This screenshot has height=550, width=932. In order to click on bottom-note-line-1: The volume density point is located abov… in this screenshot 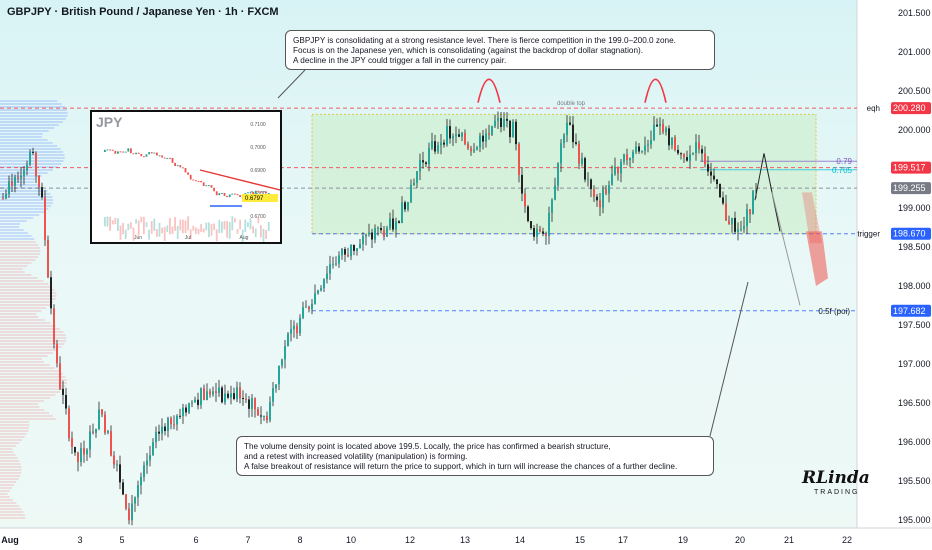, I will do `click(427, 446)`.